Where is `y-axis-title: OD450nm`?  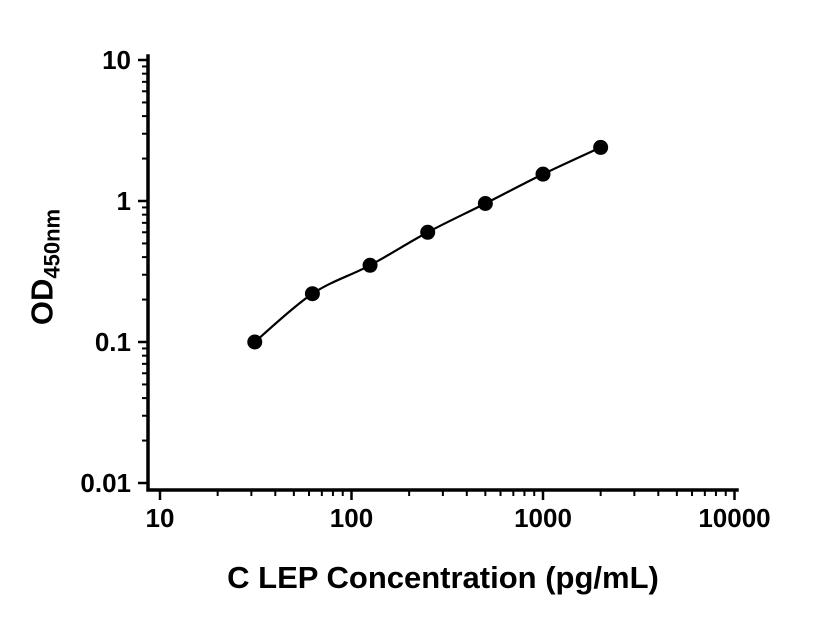 y-axis-title: OD450nm is located at coordinates (44, 267).